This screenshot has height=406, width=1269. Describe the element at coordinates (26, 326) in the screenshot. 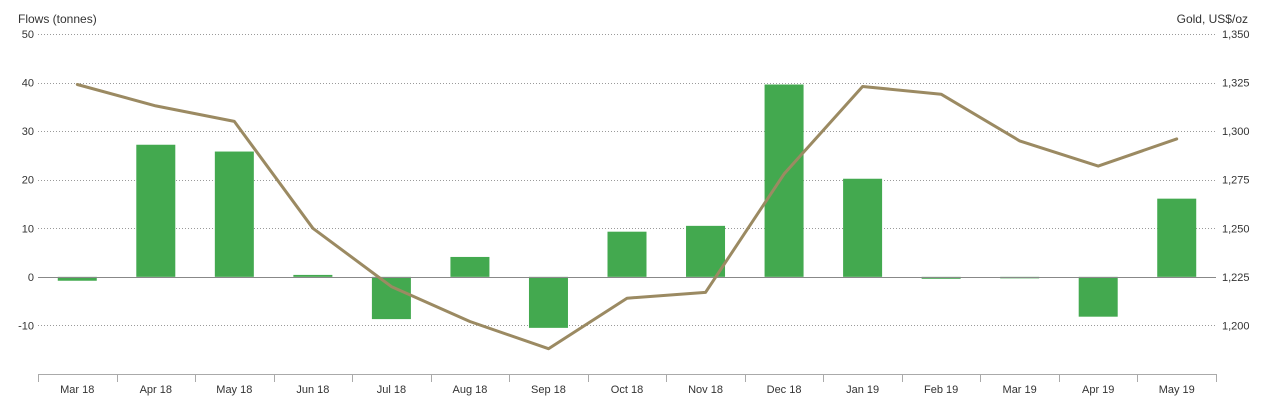

I see `left-tick-label: -10` at that location.